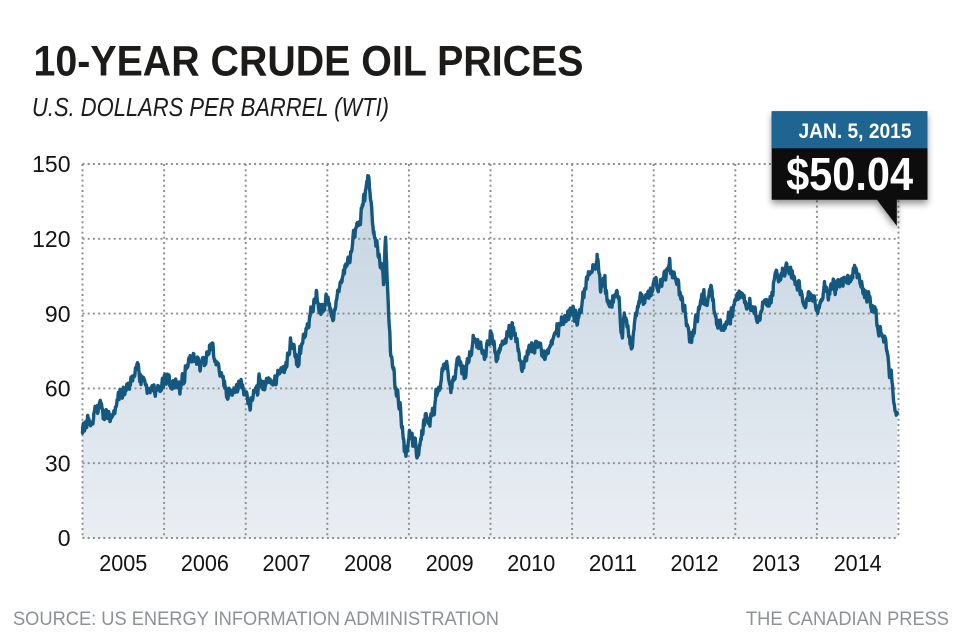 This screenshot has width=960, height=641. Describe the element at coordinates (51, 164) in the screenshot. I see `svg-text: 150` at that location.